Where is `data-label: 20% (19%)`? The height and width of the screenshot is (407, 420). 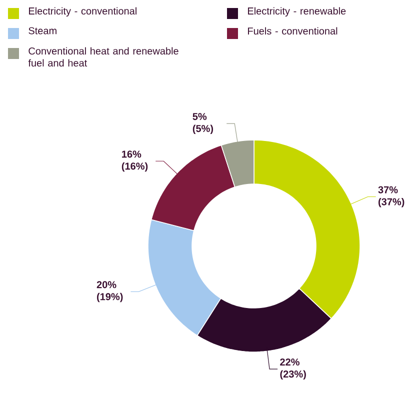 data-label: 20% (19%) is located at coordinates (109, 291).